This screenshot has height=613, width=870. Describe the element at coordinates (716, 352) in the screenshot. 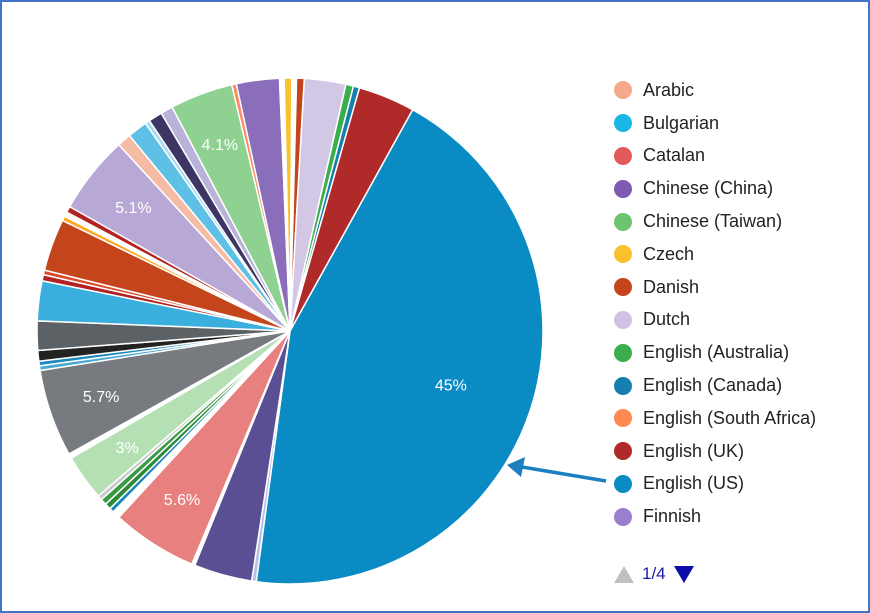

I see `legend-label: English (Australia)` at that location.